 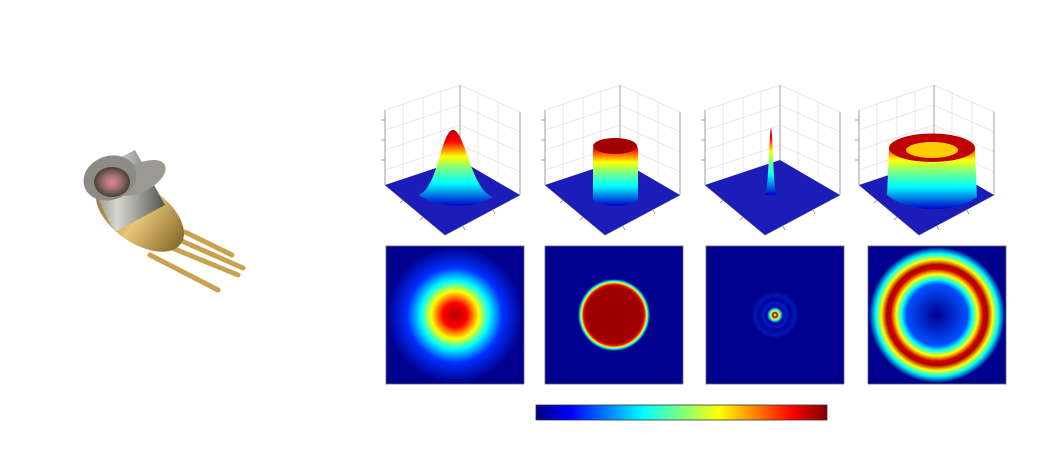 I want to click on colorbar, so click(x=681, y=412).